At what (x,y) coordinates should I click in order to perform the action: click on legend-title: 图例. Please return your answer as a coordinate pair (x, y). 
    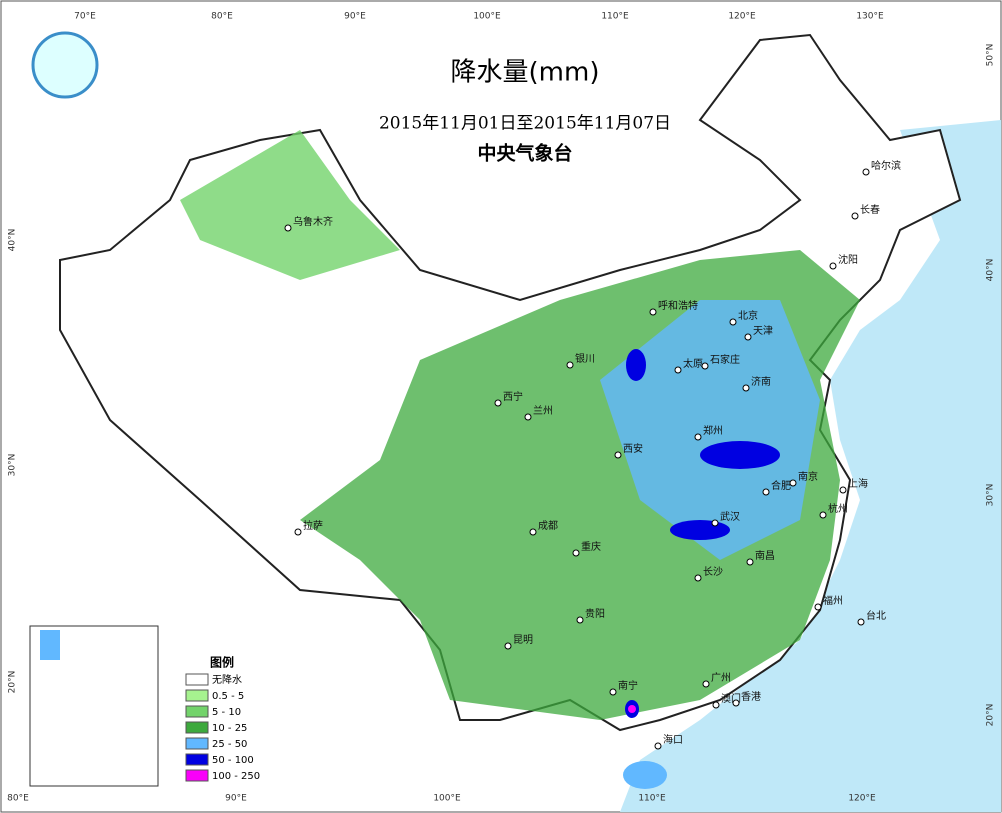
    Looking at the image, I should click on (222, 662).